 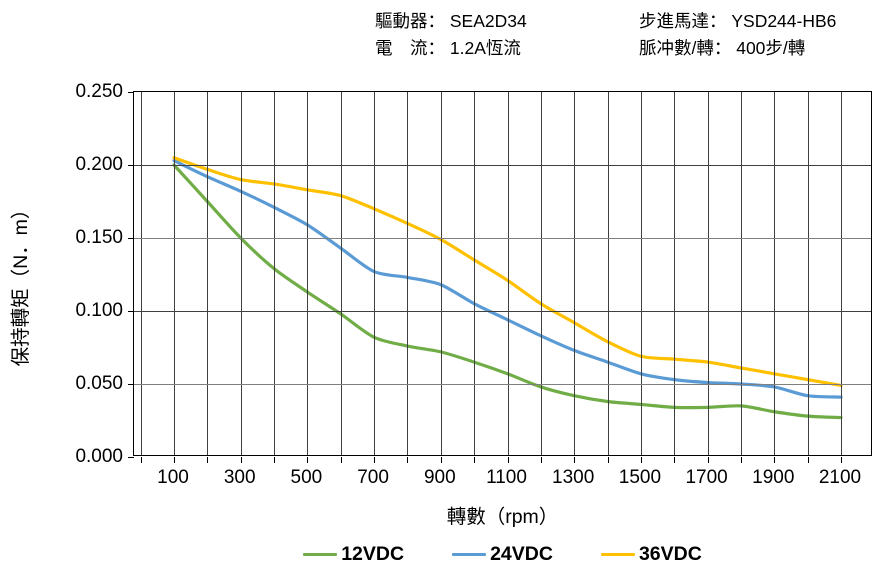 What do you see at coordinates (771, 48) in the screenshot?
I see `pulse-value: 400步/轉` at bounding box center [771, 48].